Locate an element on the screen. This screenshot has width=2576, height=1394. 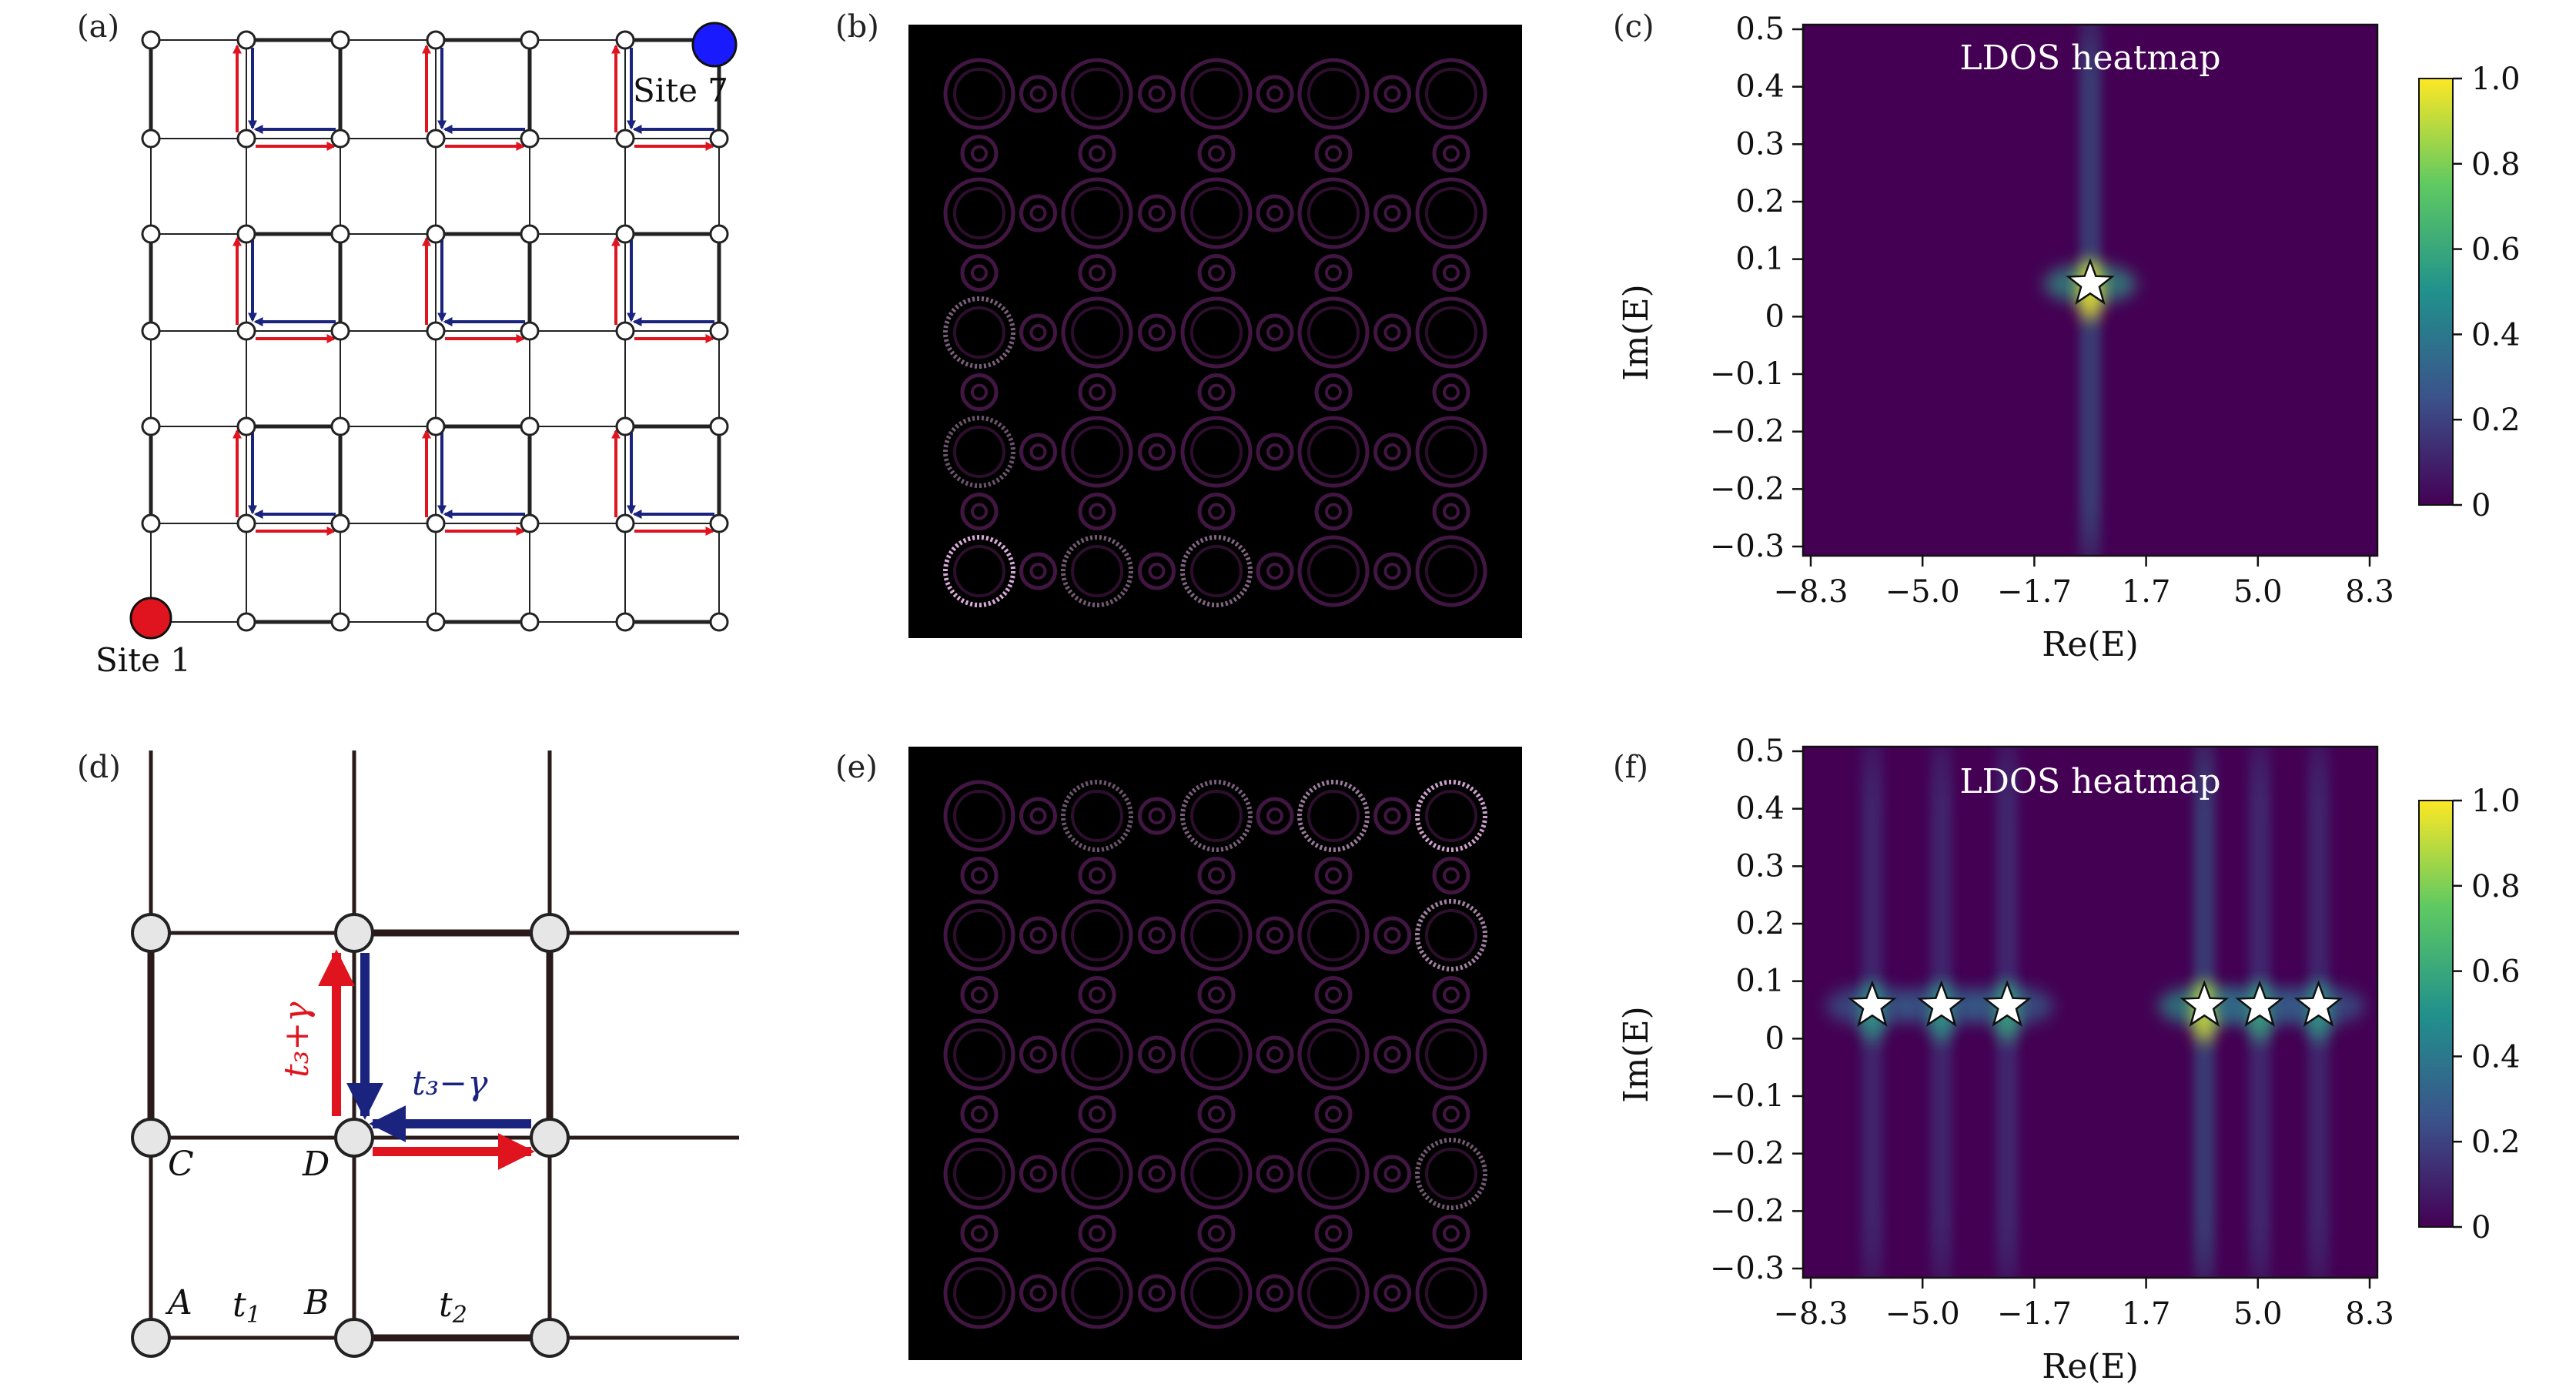
panel-label-f: (f) is located at coordinates (1631, 767).